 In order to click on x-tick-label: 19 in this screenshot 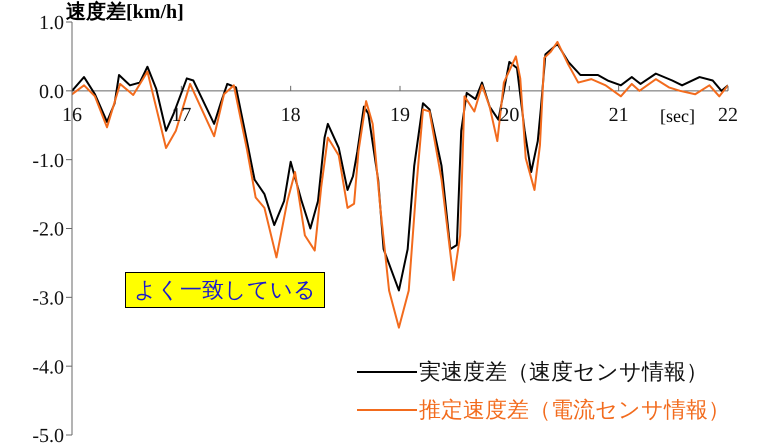, I will do `click(400, 115)`.